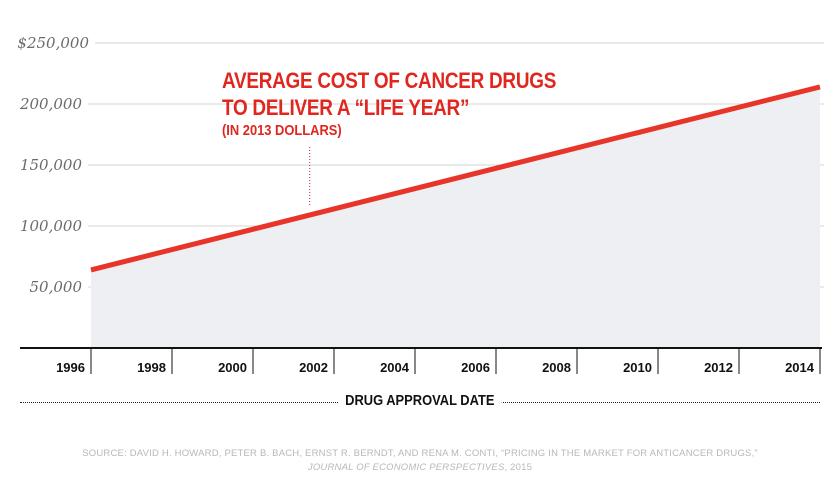 The image size is (840, 485). I want to click on x-axis-title: DRUG APPROVAL DATE, so click(420, 400).